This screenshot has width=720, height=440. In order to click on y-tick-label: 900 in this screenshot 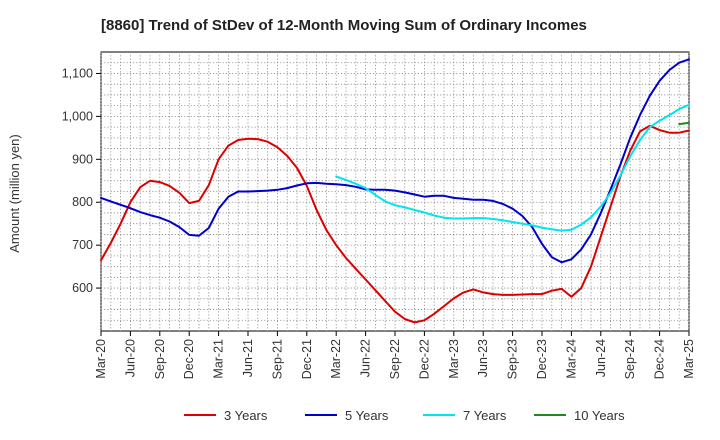, I will do `click(82, 159)`.